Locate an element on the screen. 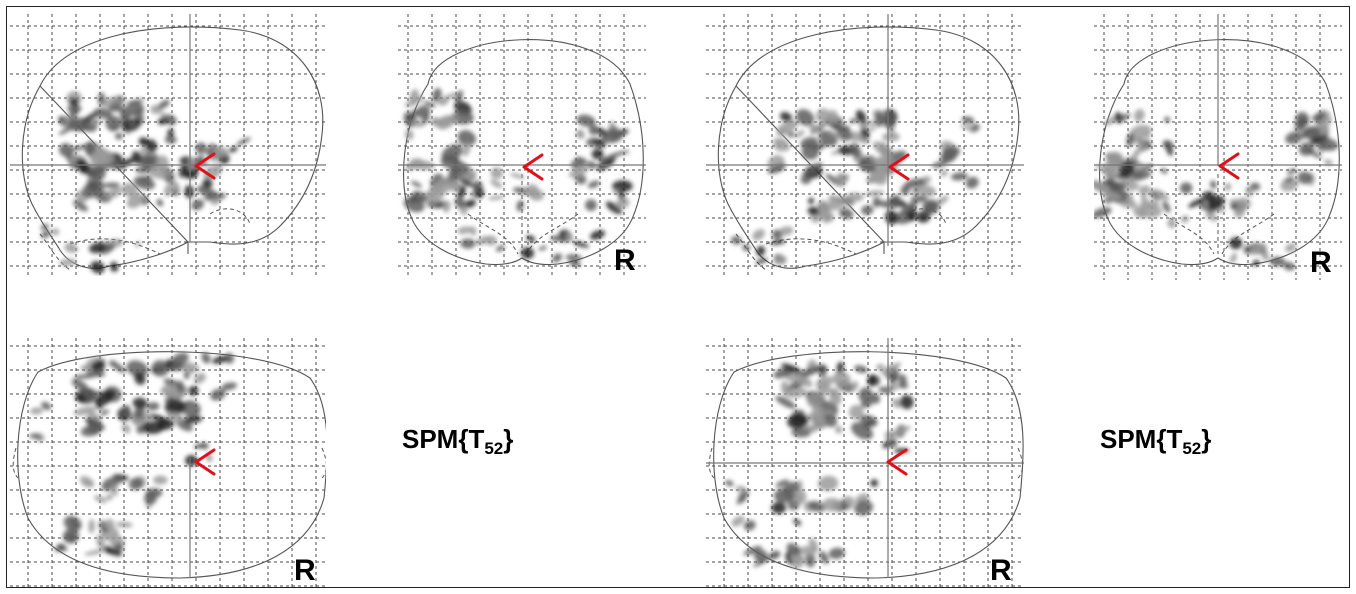 This screenshot has height=594, width=1356. sagittal-view-right is located at coordinates (865, 145).